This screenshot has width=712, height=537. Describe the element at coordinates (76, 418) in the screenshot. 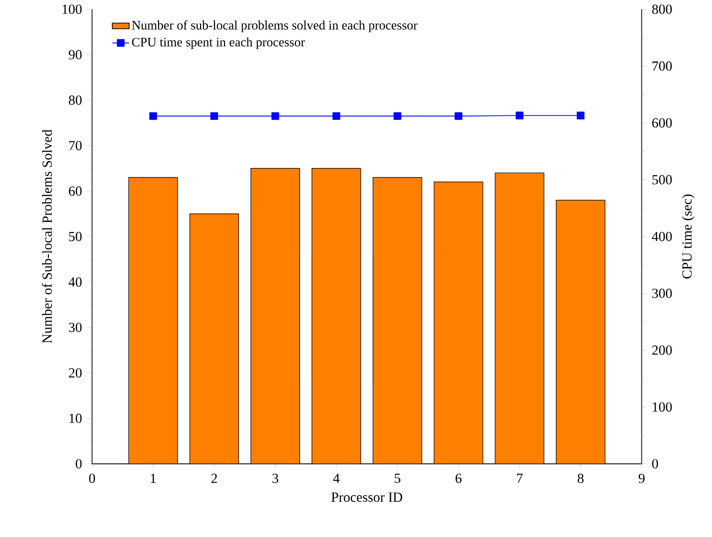

I see `y-tick-label: 10` at that location.